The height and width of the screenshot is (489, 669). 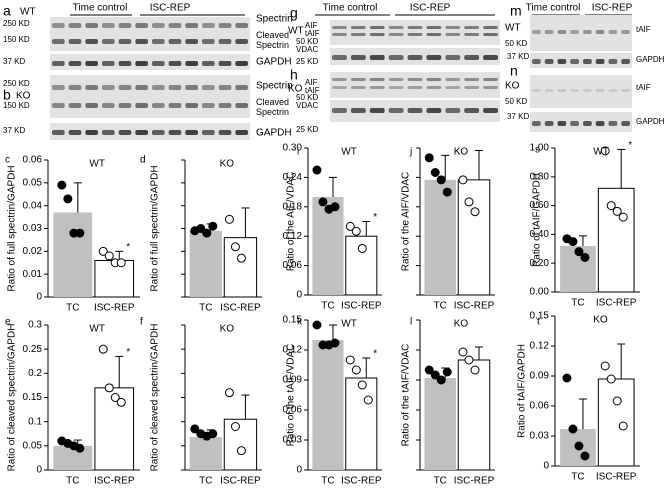 I want to click on panel-label: b, so click(x=7, y=95).